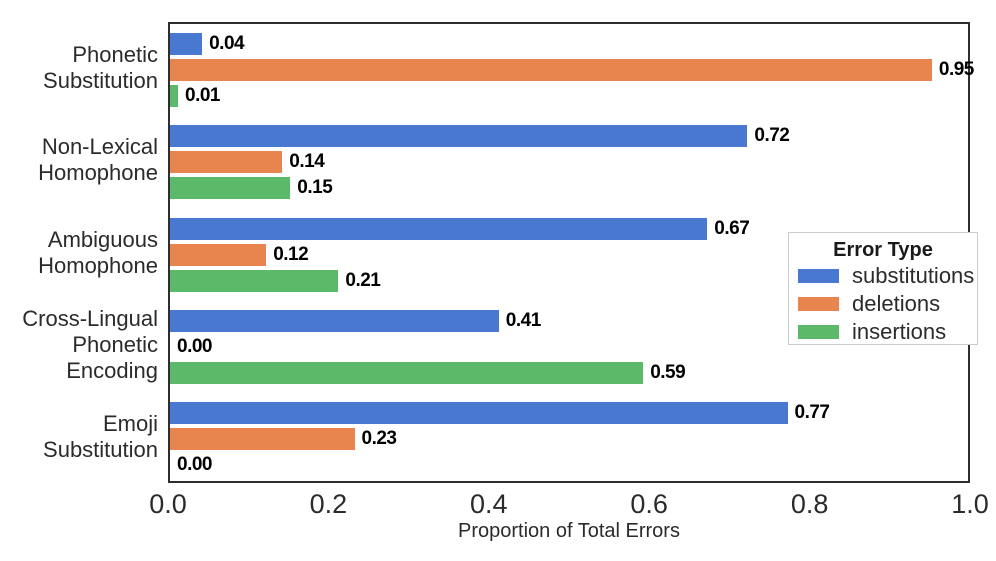 This screenshot has width=996, height=561. I want to click on legend-item-insertions: insertions, so click(883, 332).